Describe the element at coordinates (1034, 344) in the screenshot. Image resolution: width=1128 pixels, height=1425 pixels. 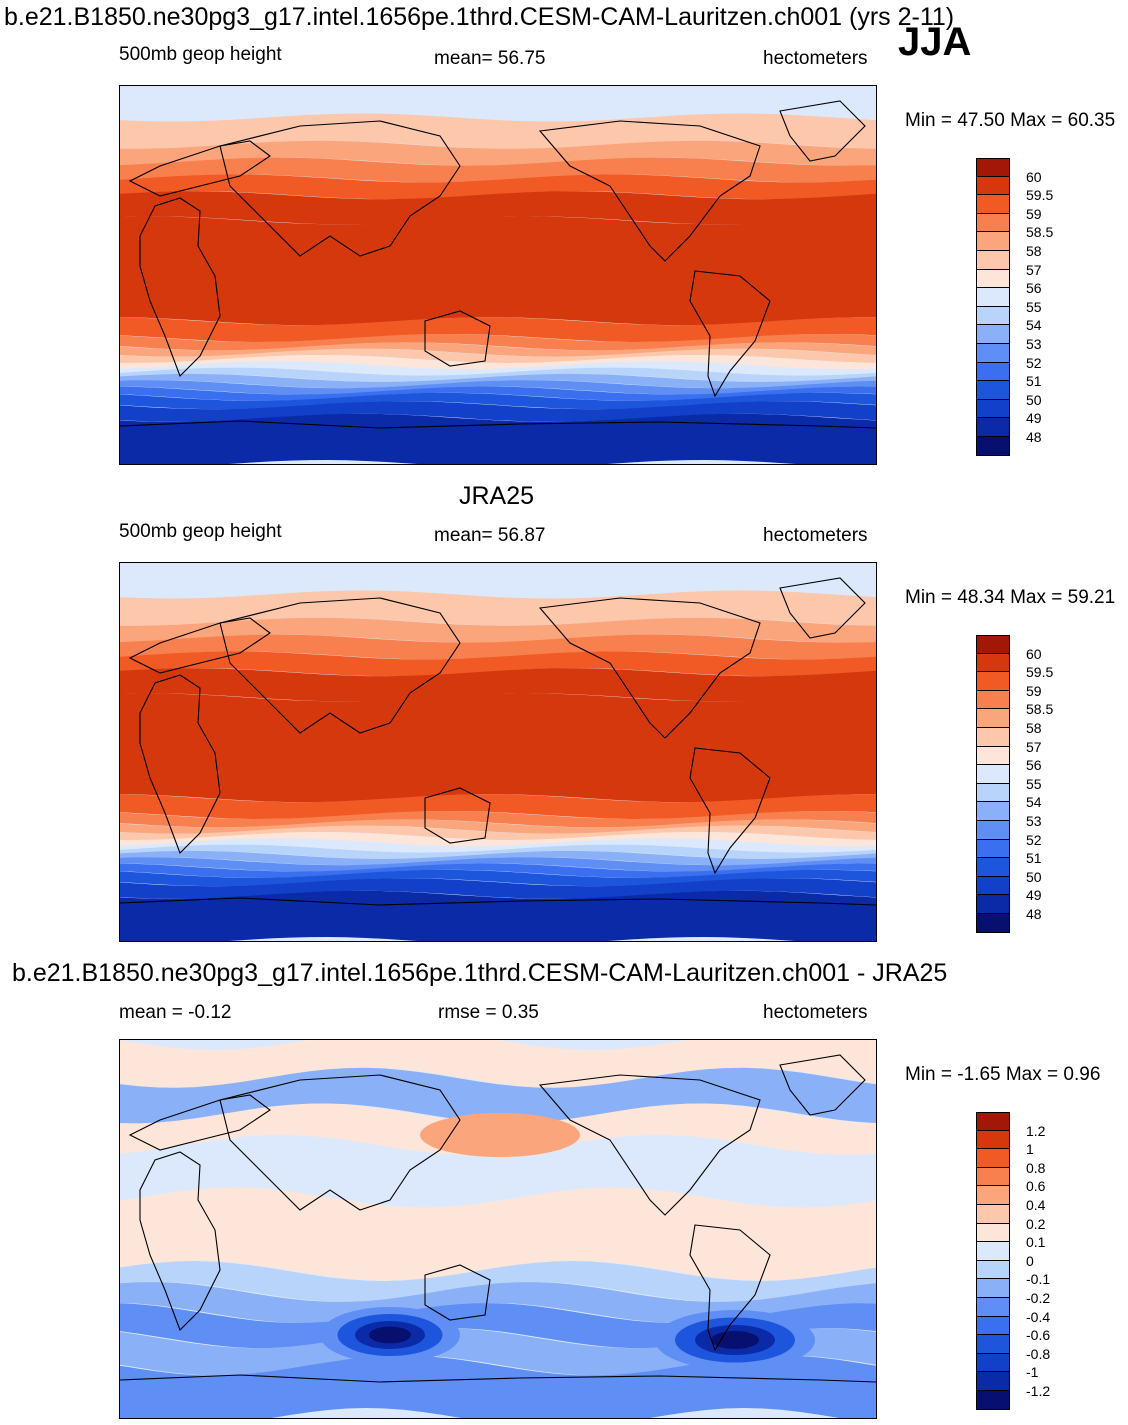
I see `colorbar-label: 53` at that location.